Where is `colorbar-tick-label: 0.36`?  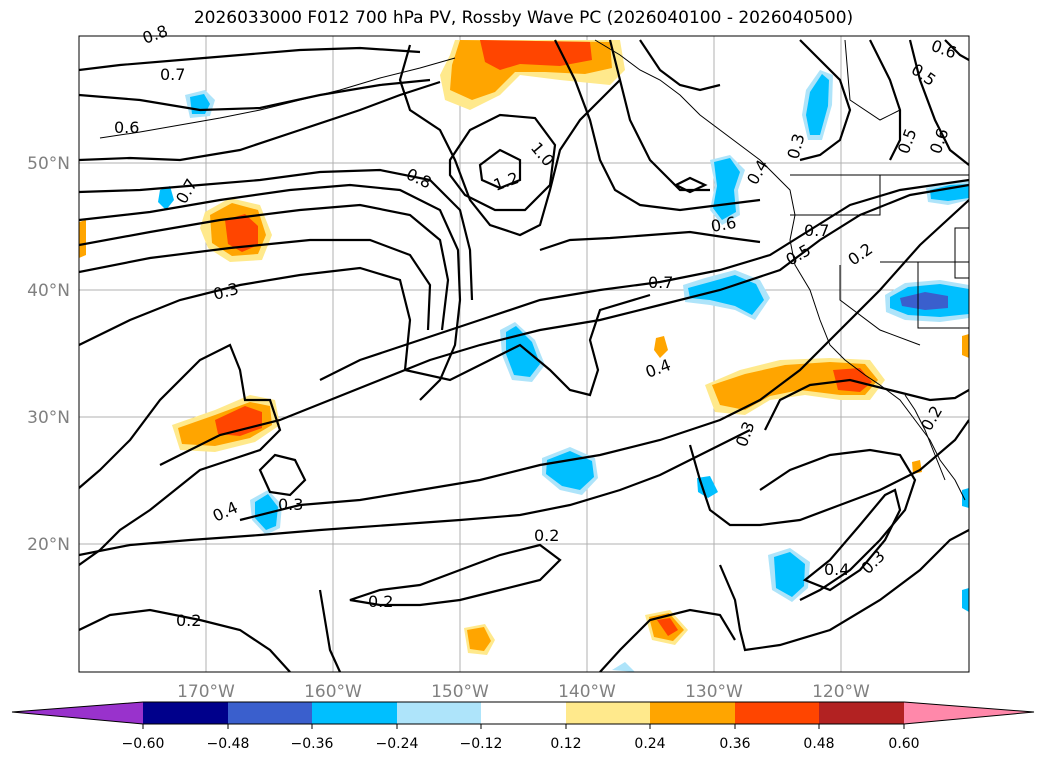
colorbar-tick-label: 0.36 is located at coordinates (734, 744).